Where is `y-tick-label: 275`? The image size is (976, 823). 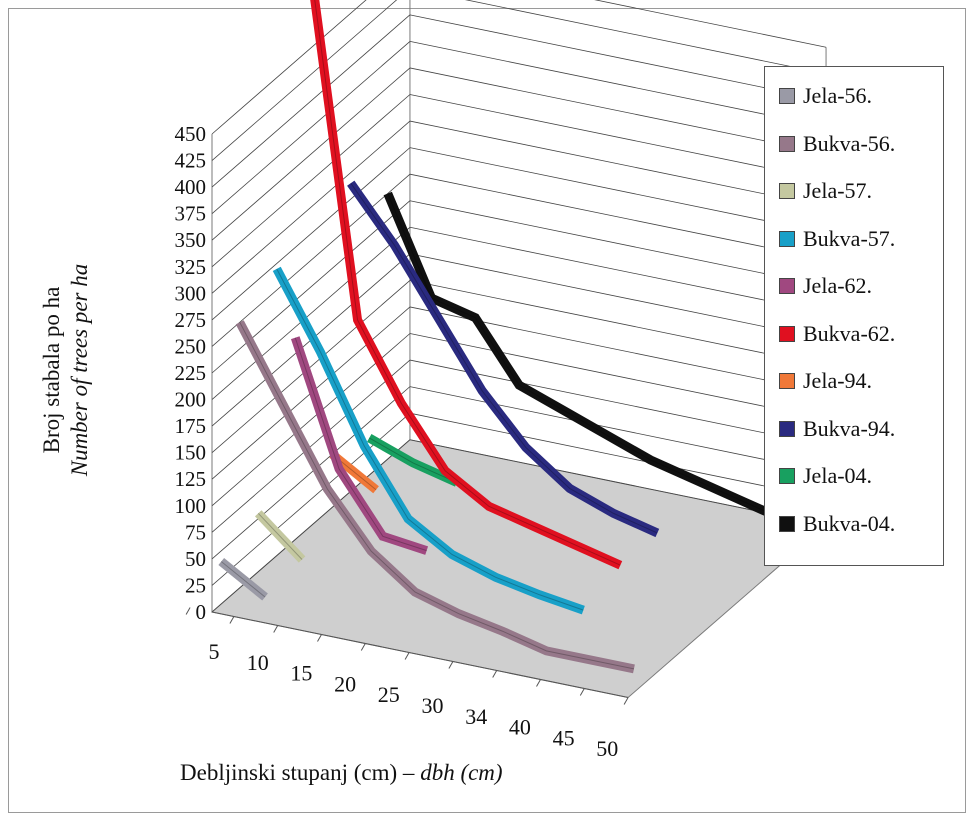 y-tick-label: 275 is located at coordinates (191, 320).